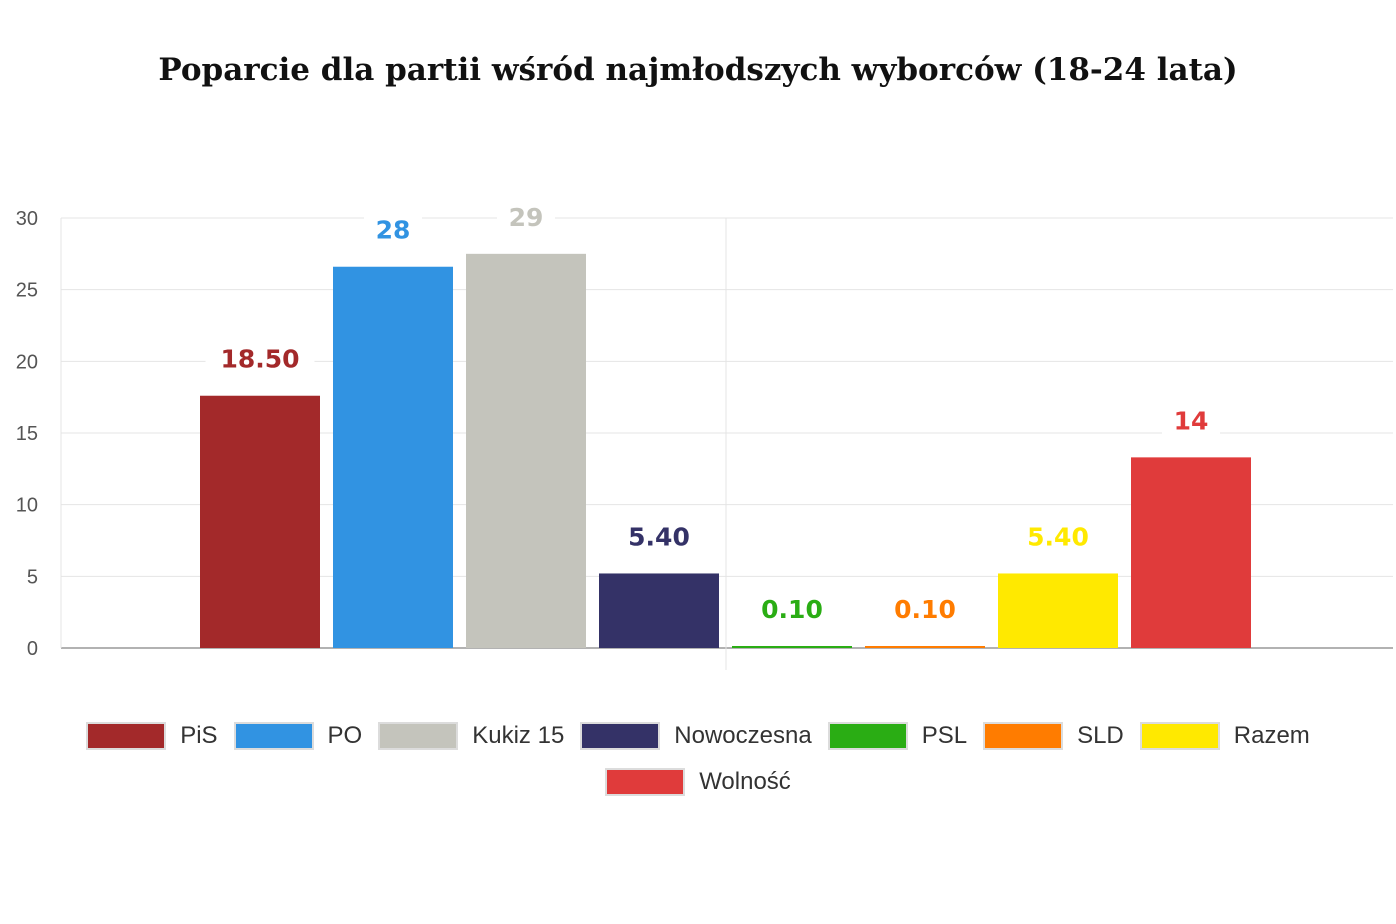 This screenshot has width=1396, height=924. What do you see at coordinates (944, 735) in the screenshot?
I see `legend-label: PSL` at bounding box center [944, 735].